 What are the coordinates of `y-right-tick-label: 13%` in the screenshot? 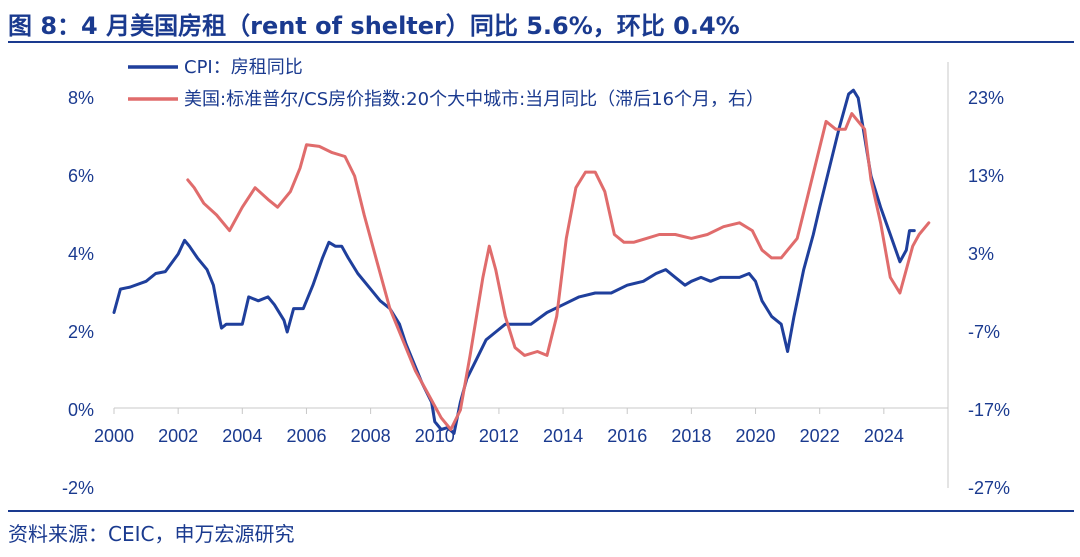 It's located at (986, 176).